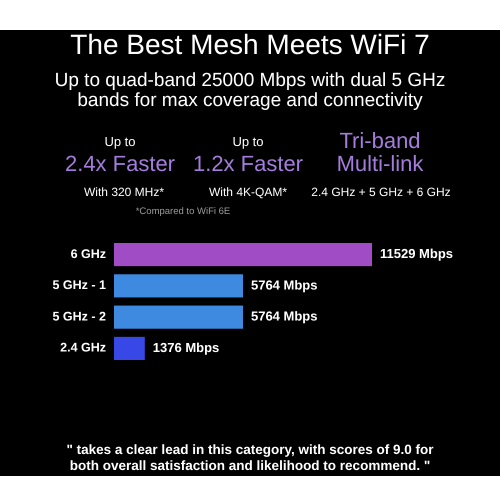 The image size is (500, 500). I want to click on data-label: 11529 Mbps, so click(416, 254).